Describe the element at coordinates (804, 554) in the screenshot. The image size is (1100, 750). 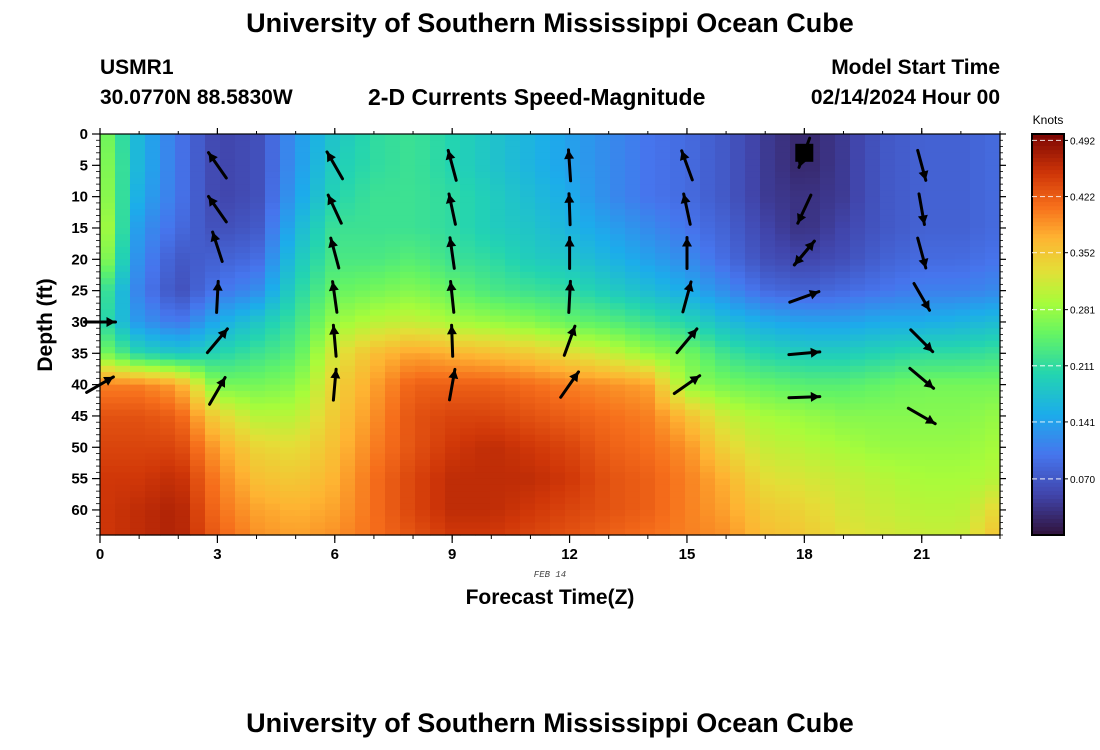
I see `x-tick-label: 18` at that location.